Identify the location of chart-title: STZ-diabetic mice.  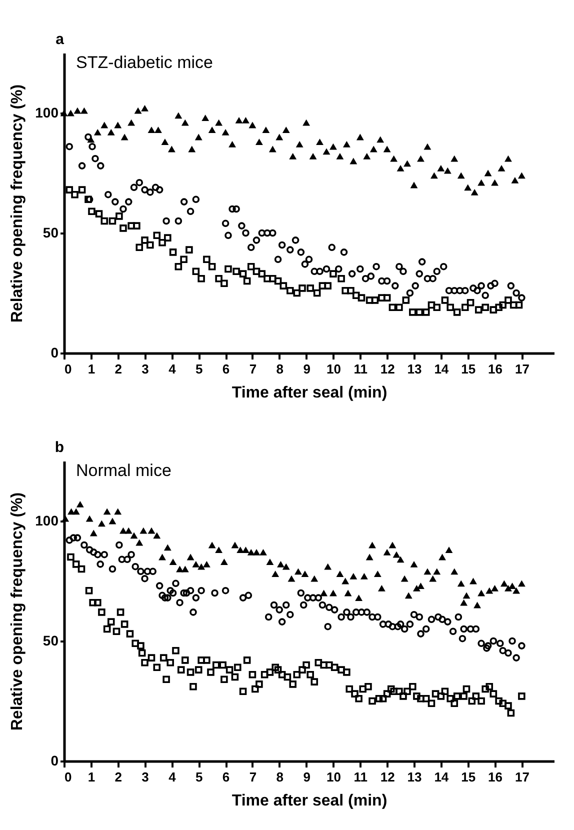
(144, 62).